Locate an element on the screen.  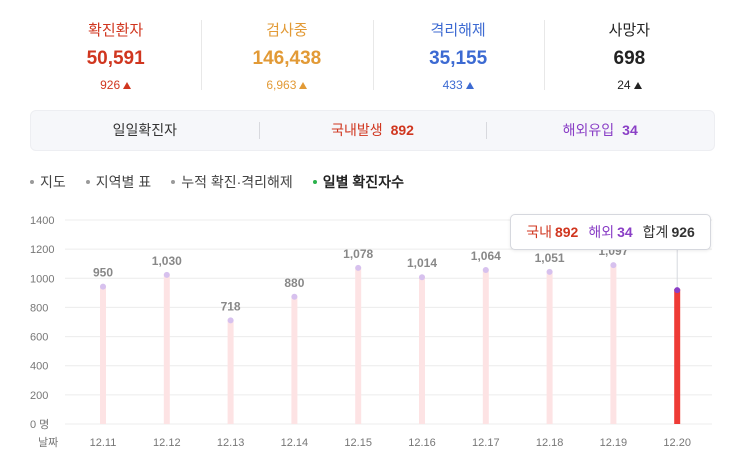
y-tick-label: 0 명 is located at coordinates (39, 424).